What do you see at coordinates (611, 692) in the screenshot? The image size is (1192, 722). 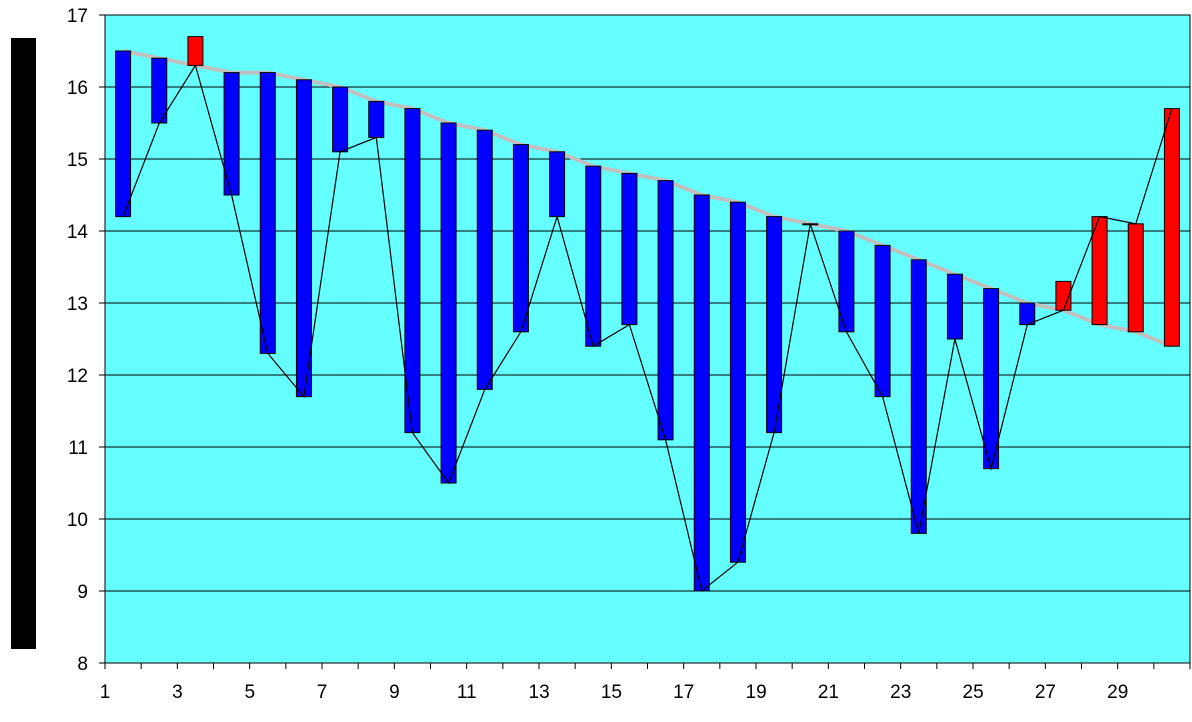 I see `x-tick-label: 15` at bounding box center [611, 692].